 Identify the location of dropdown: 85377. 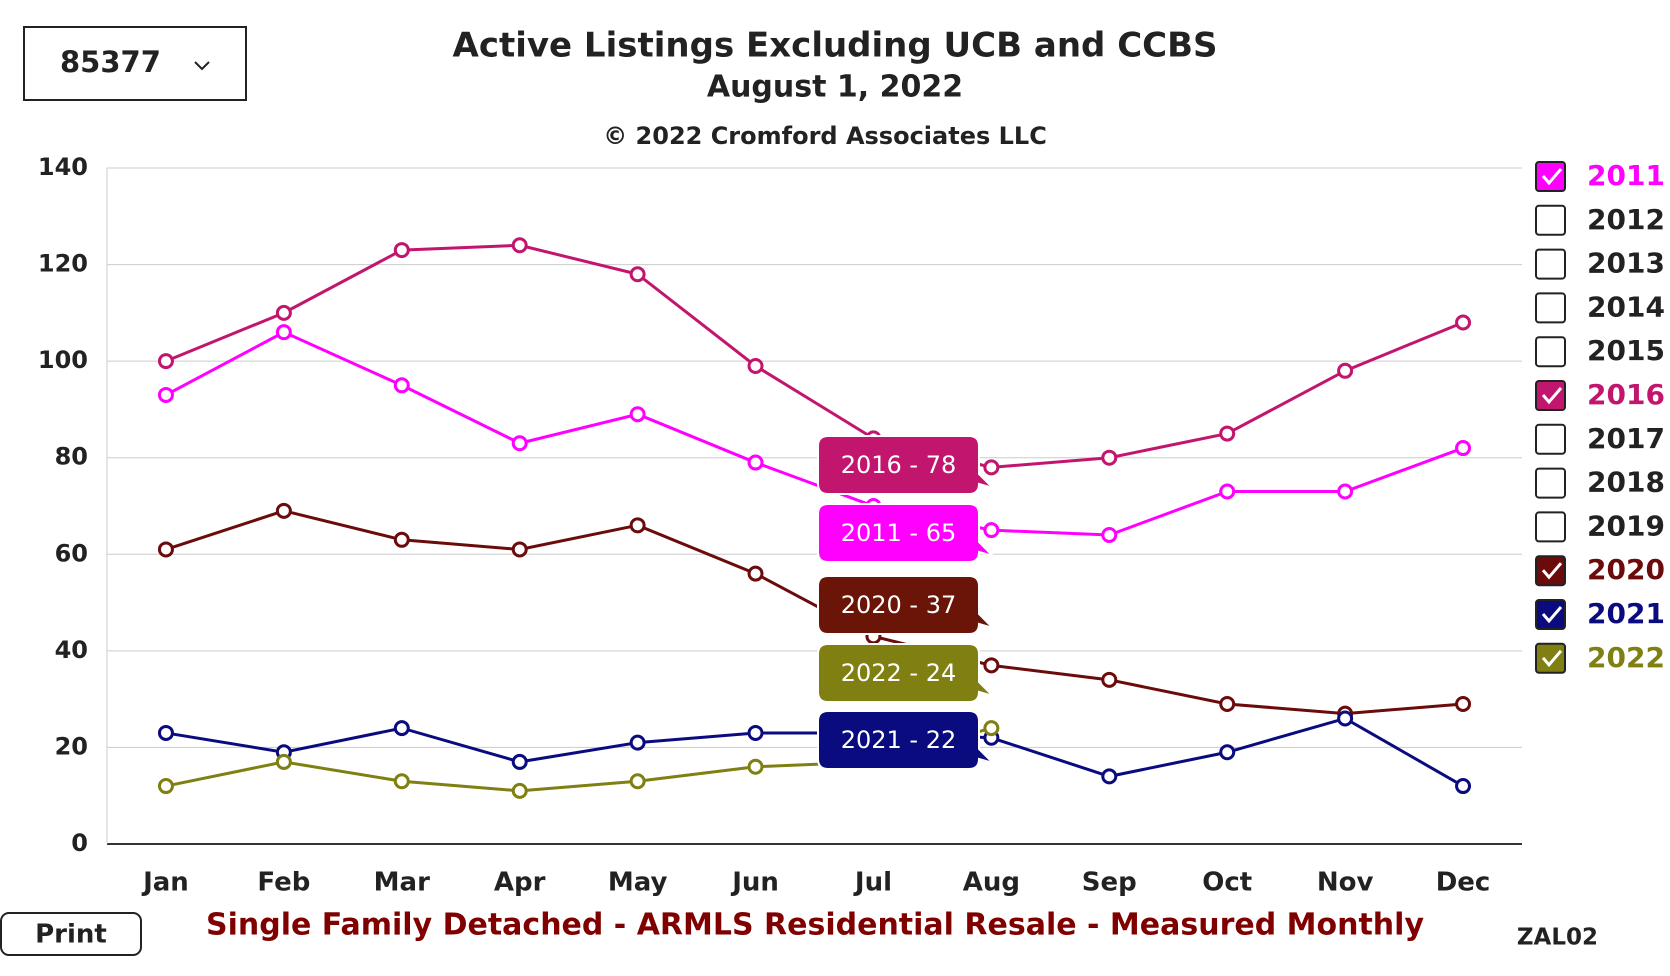
(135, 63).